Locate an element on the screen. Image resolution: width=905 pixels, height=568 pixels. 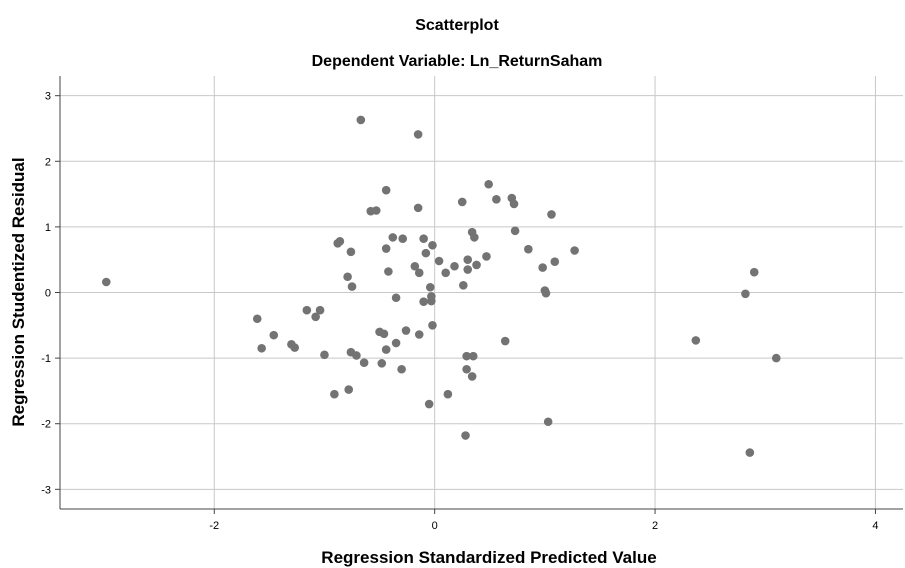
y-tick-label: 2 is located at coordinates (48, 162).